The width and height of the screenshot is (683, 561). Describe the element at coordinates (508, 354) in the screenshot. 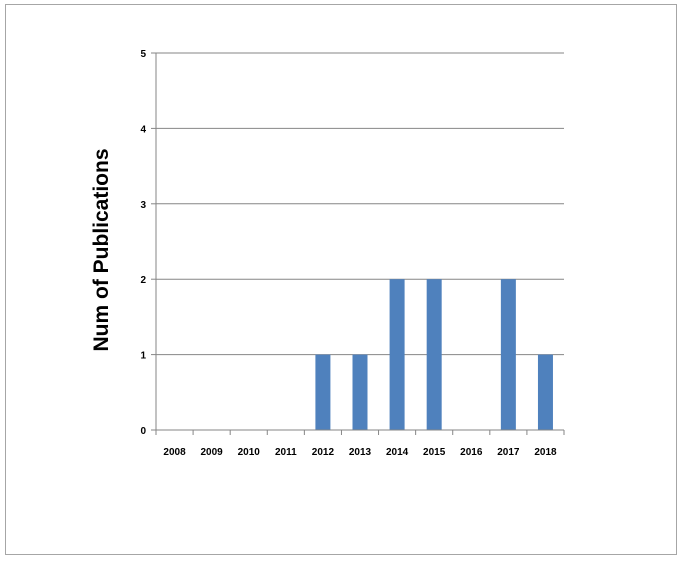

I see `bar-2017` at that location.